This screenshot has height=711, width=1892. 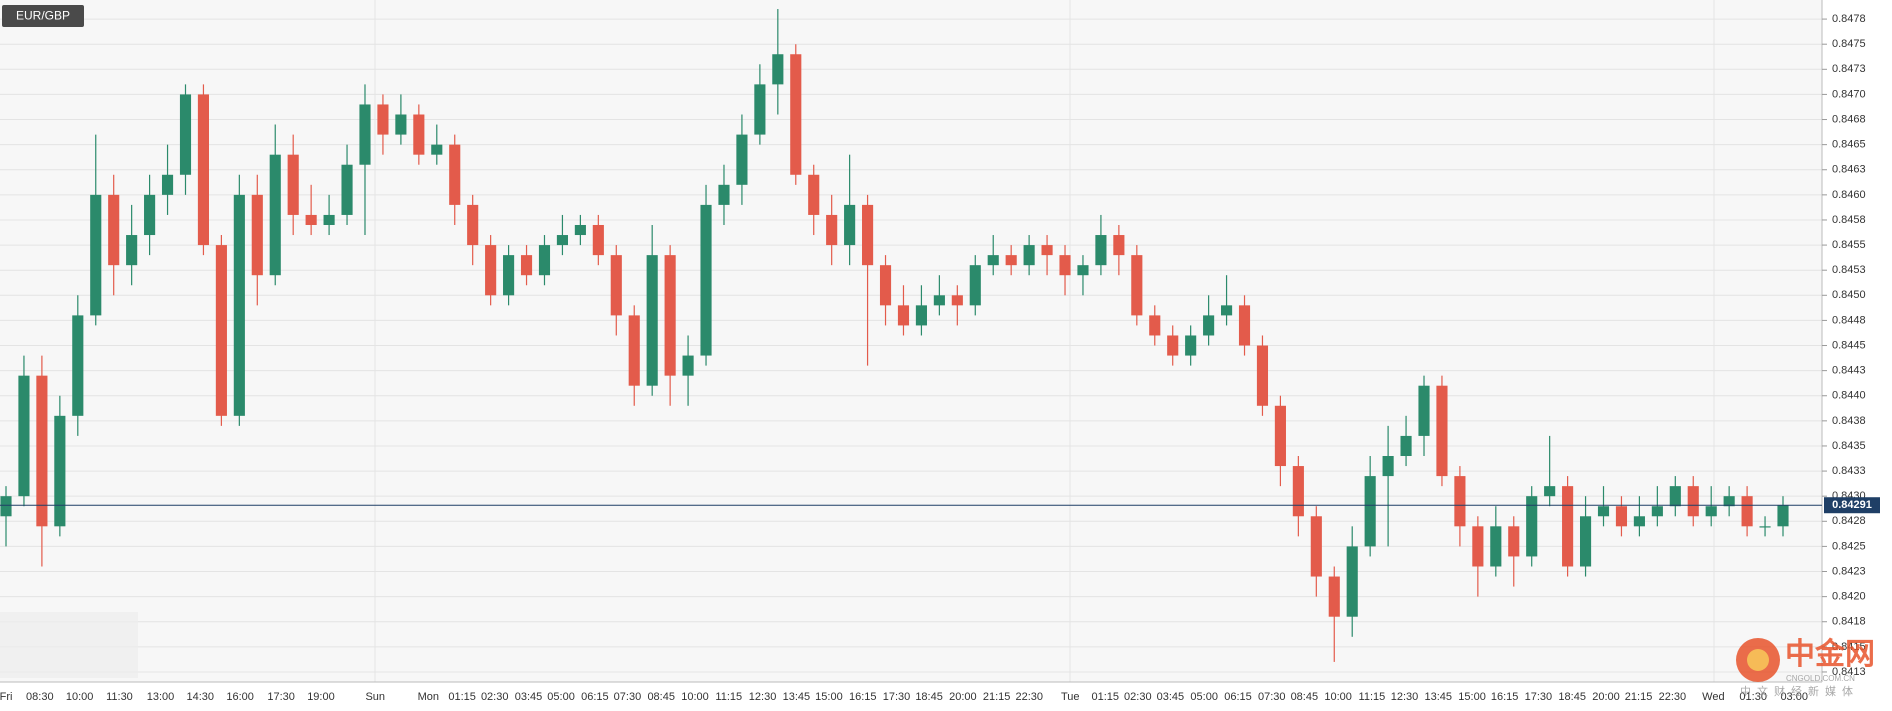 What do you see at coordinates (1849, 245) in the screenshot?
I see `y-tick-label: 0.8455` at bounding box center [1849, 245].